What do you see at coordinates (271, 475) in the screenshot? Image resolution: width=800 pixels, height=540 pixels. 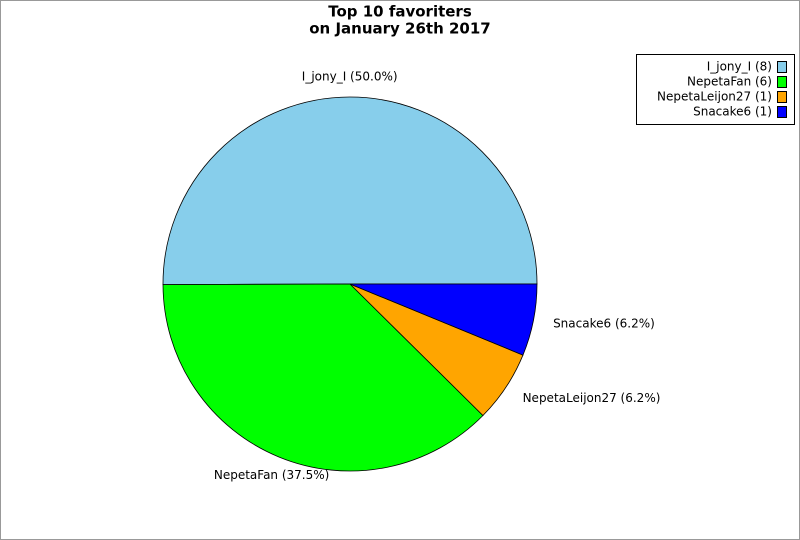 I see `slice-label: NepetaFan (37.5%)` at bounding box center [271, 475].